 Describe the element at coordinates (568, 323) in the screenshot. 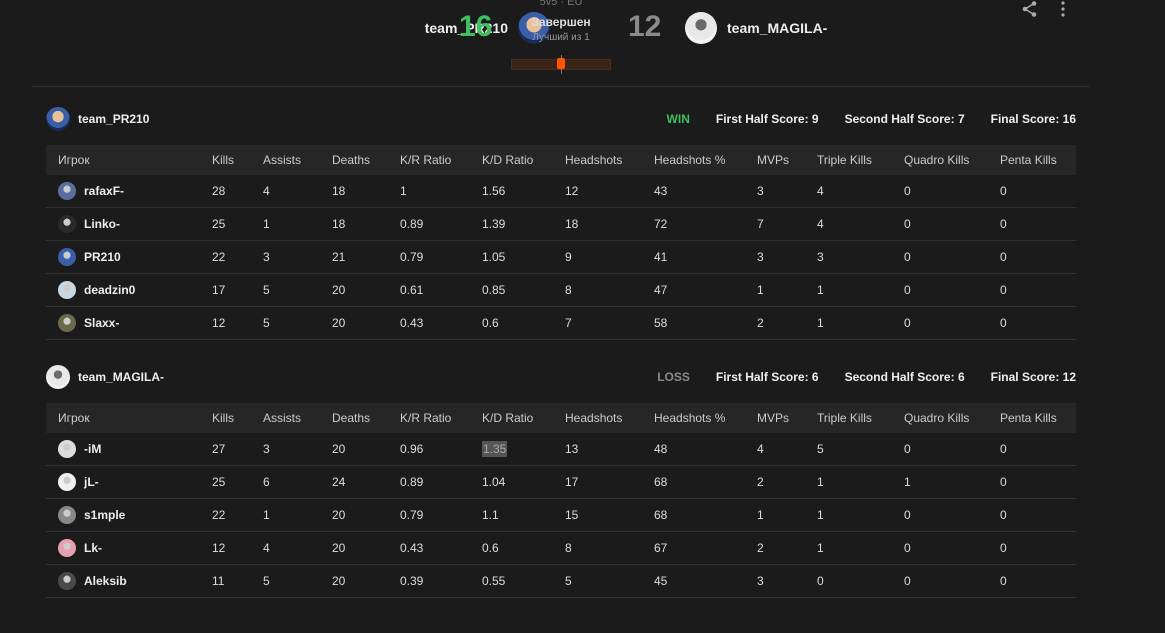

I see `stat-value: 7` at that location.